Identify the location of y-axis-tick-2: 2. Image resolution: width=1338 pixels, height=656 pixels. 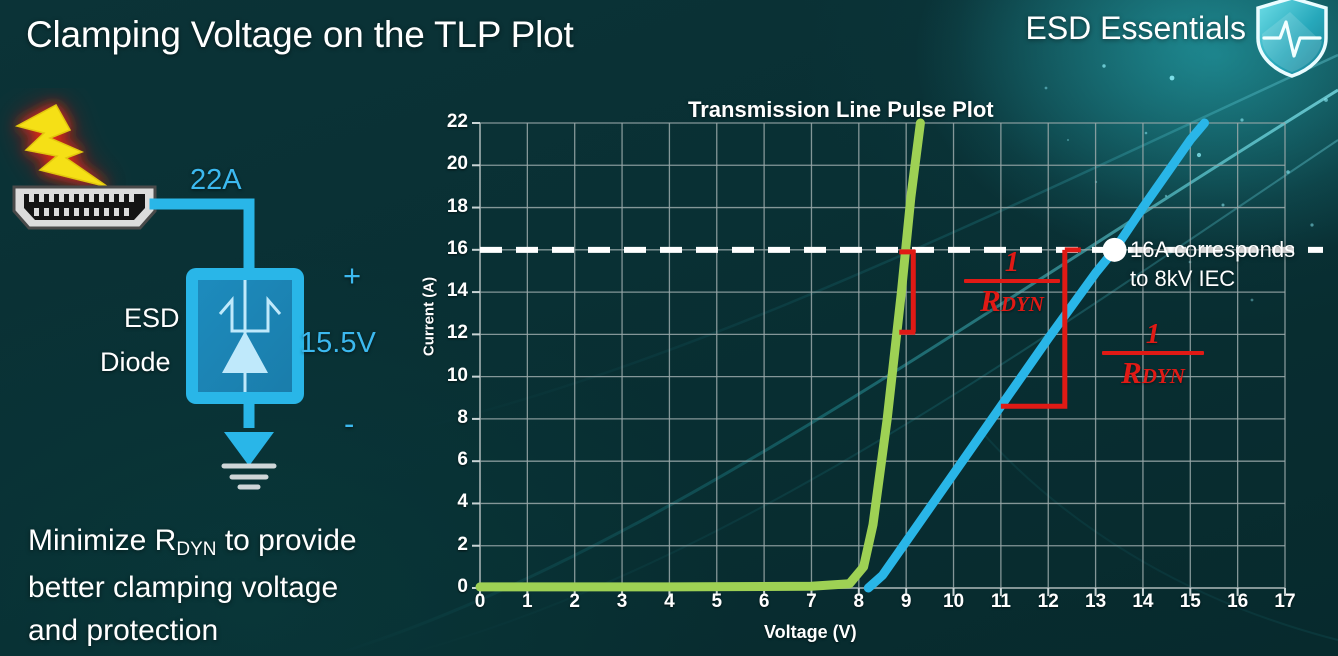
(462, 544).